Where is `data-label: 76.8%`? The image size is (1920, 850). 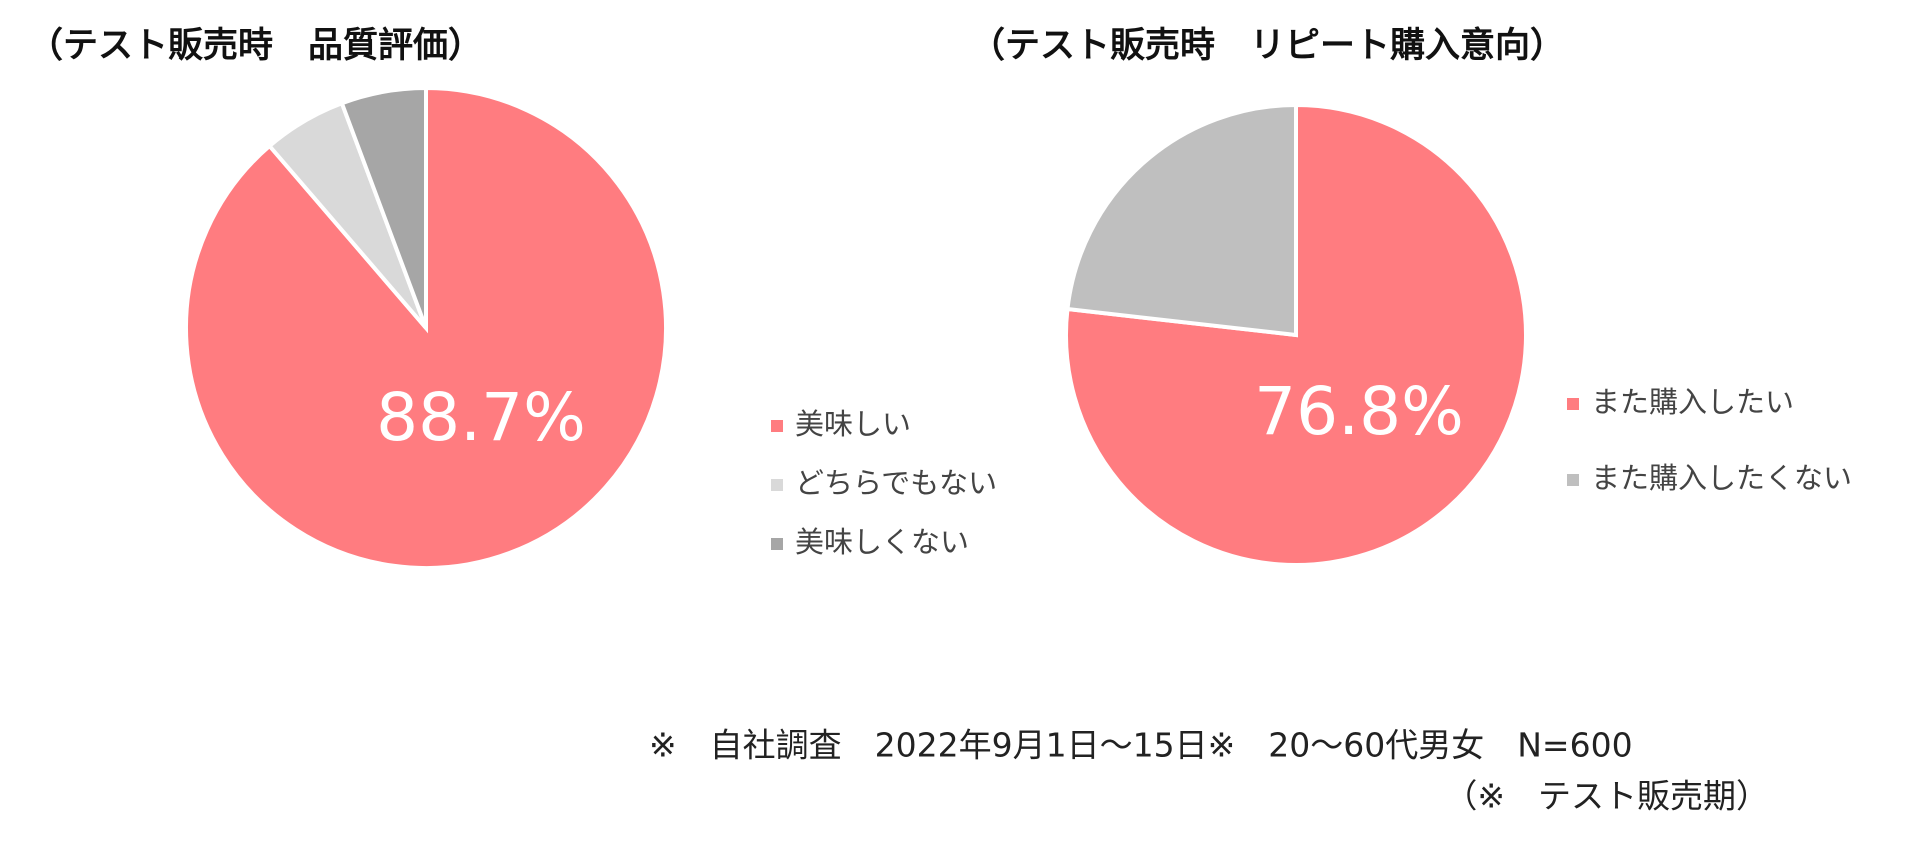 data-label: 76.8% is located at coordinates (1359, 411).